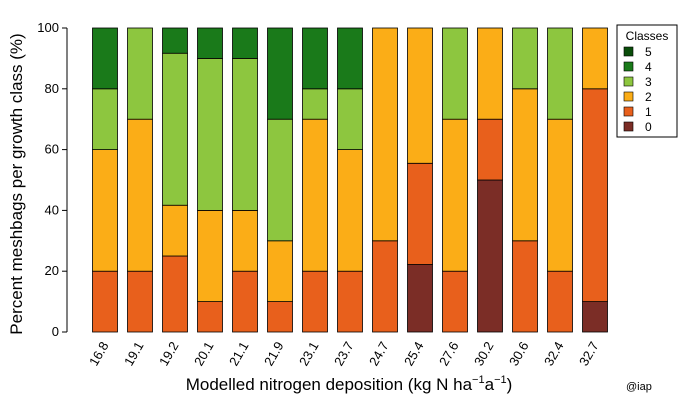  I want to click on x-tick-label: 30.2, so click(484, 353).